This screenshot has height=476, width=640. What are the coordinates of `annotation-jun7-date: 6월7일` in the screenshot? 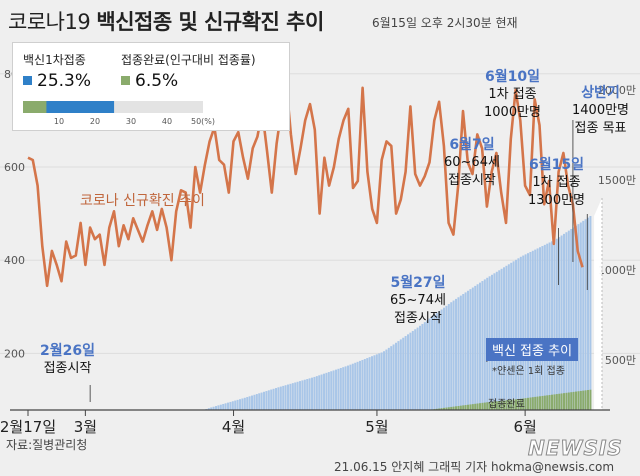 It's located at (472, 145).